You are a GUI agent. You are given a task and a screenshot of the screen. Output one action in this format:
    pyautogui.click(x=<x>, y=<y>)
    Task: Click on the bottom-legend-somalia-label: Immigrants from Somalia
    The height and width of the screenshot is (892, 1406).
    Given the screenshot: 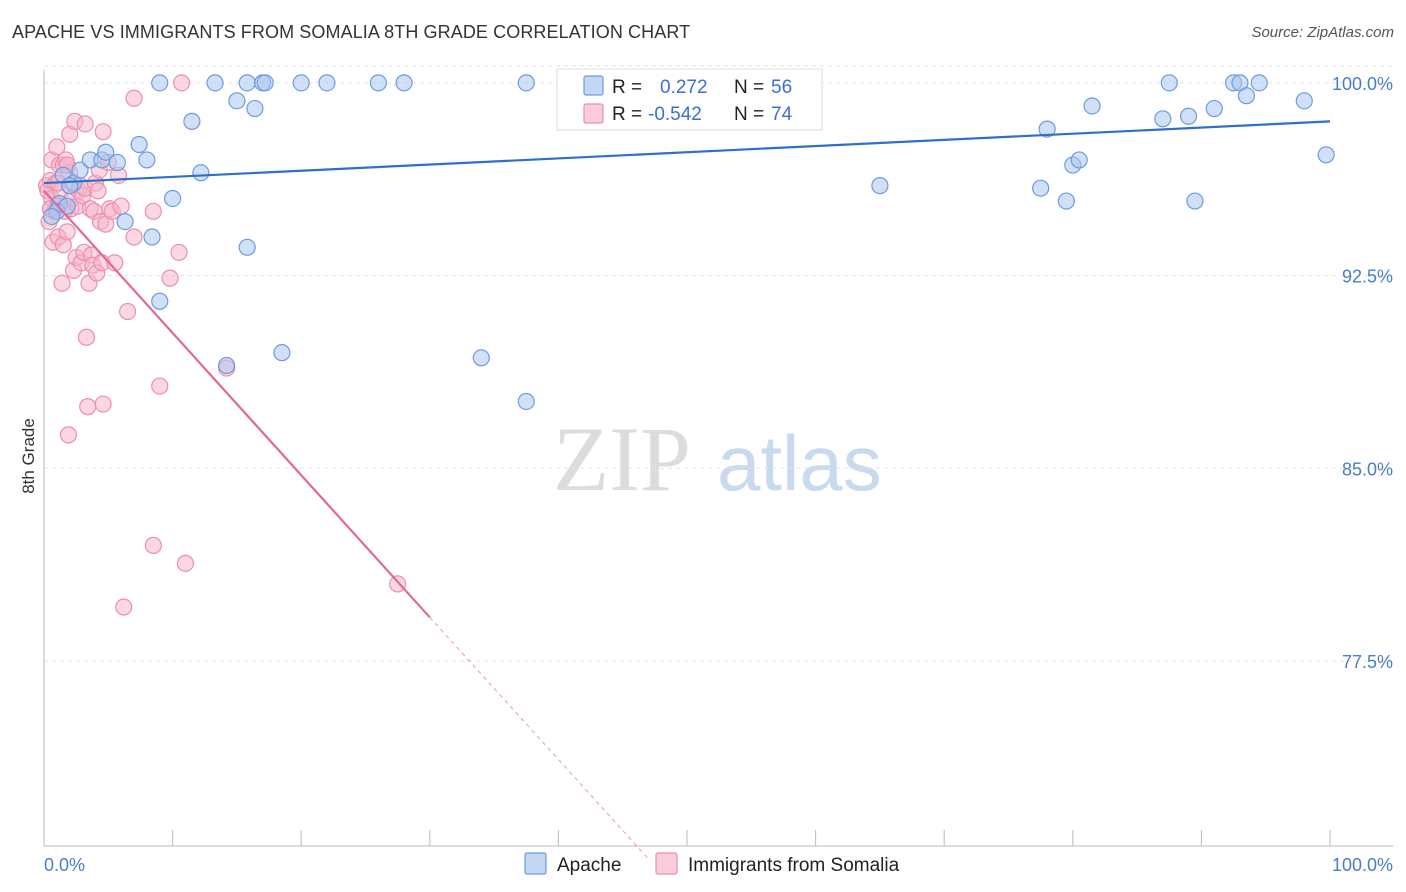 What is the action you would take?
    pyautogui.click(x=794, y=865)
    